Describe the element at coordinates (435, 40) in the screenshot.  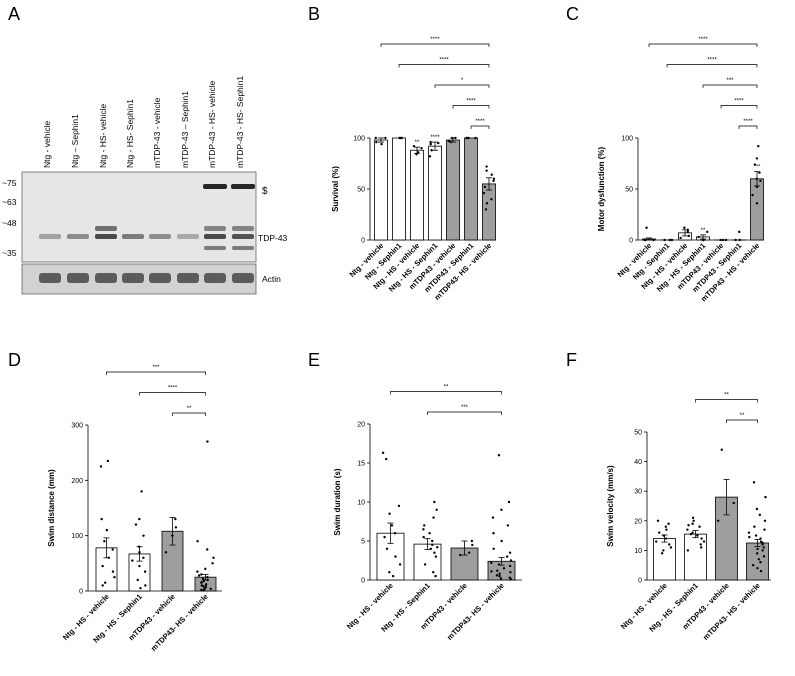
I see `significance-label: ****` at that location.